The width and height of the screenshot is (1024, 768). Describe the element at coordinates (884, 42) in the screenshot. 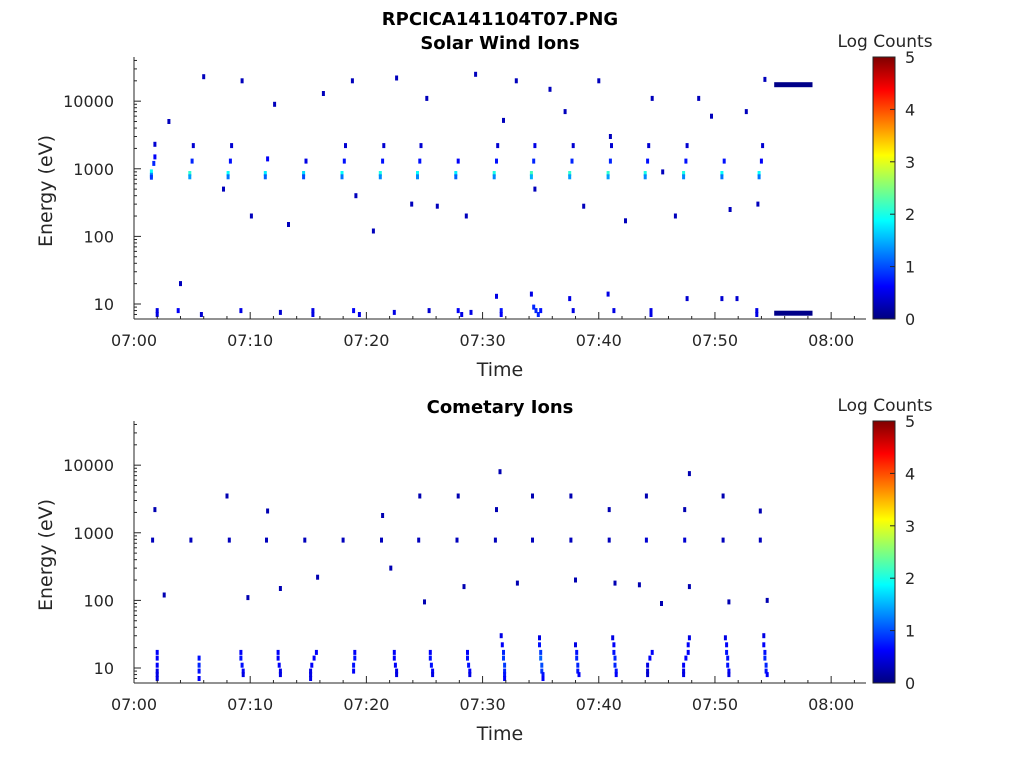

I see `solar-wind-colorbar-label: Log Counts` at that location.